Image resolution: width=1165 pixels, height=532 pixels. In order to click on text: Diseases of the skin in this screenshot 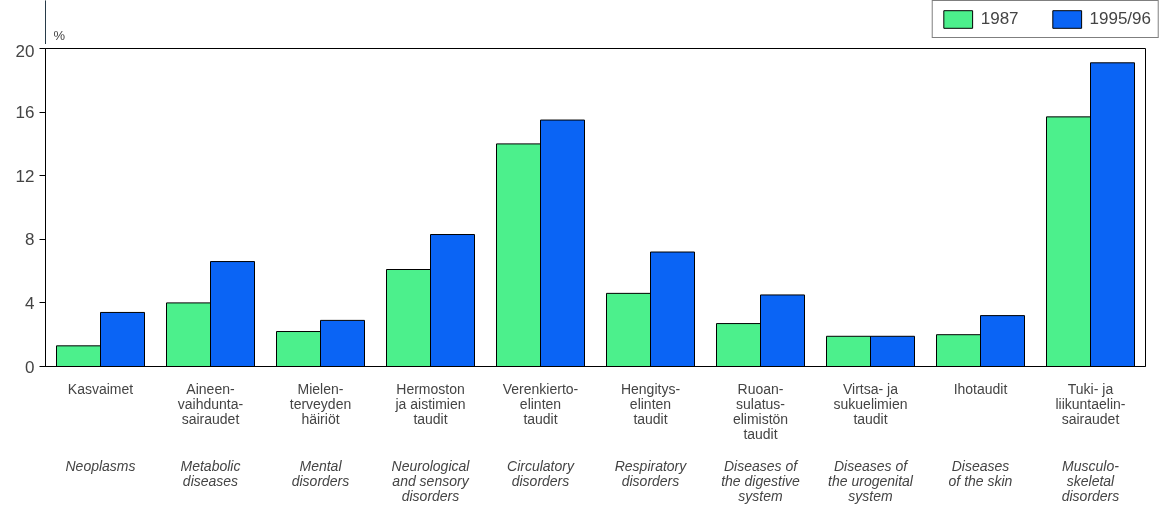, I will do `click(980, 473)`.